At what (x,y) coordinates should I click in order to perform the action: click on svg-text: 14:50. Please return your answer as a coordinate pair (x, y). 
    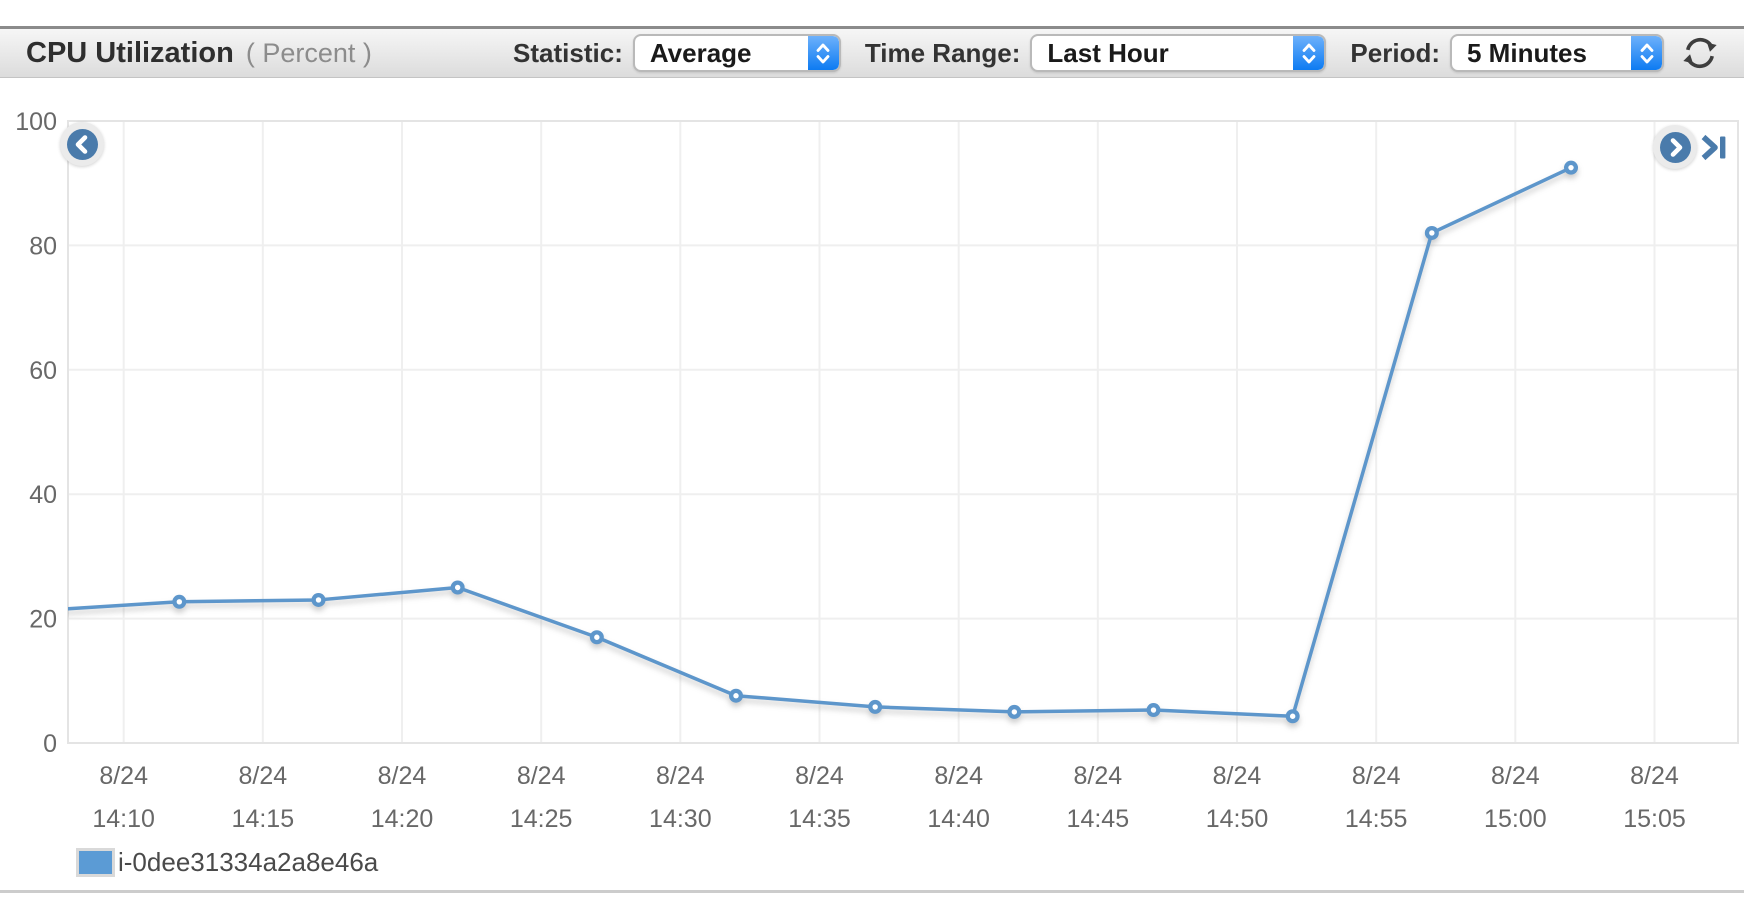
    Looking at the image, I should click on (1237, 819).